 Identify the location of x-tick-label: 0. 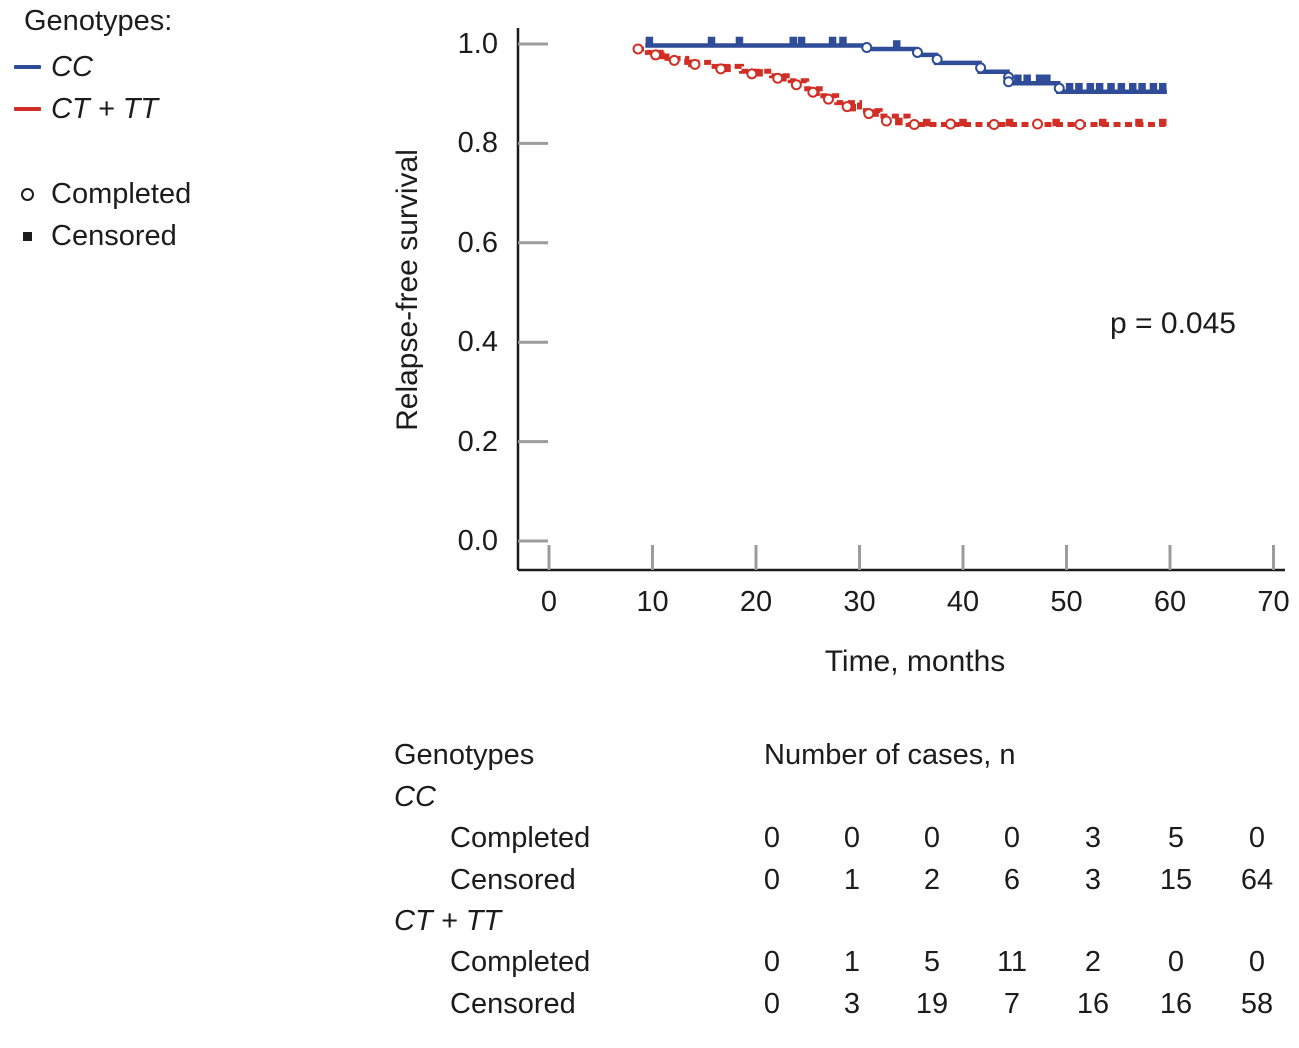
(549, 602).